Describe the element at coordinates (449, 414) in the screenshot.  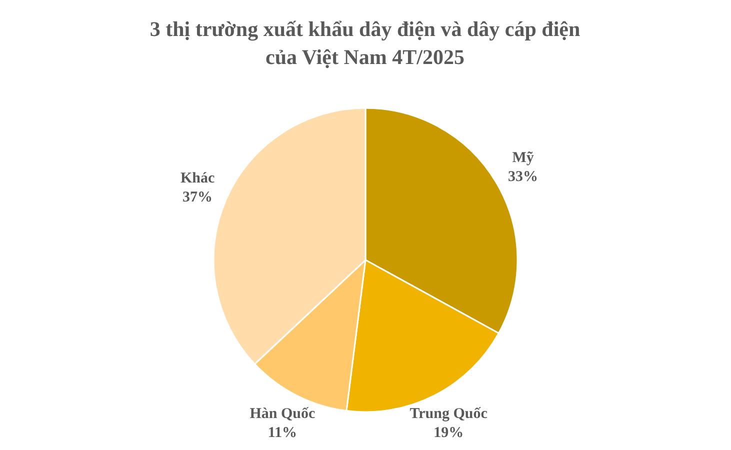
I see `slice-label: Trung Quốc` at that location.